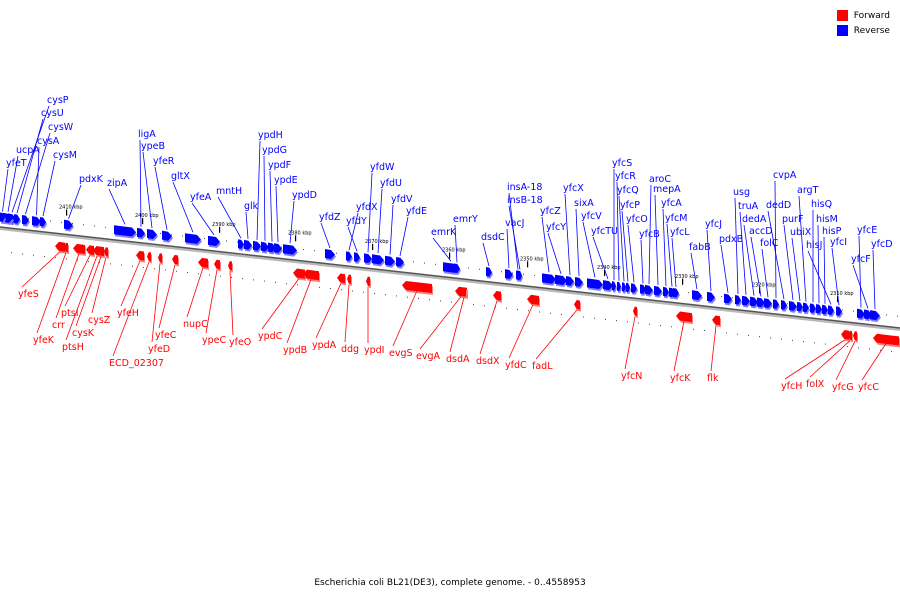 This screenshot has height=600, width=900. What do you see at coordinates (754, 219) in the screenshot?
I see `gene-label-dedA: dedA` at bounding box center [754, 219].